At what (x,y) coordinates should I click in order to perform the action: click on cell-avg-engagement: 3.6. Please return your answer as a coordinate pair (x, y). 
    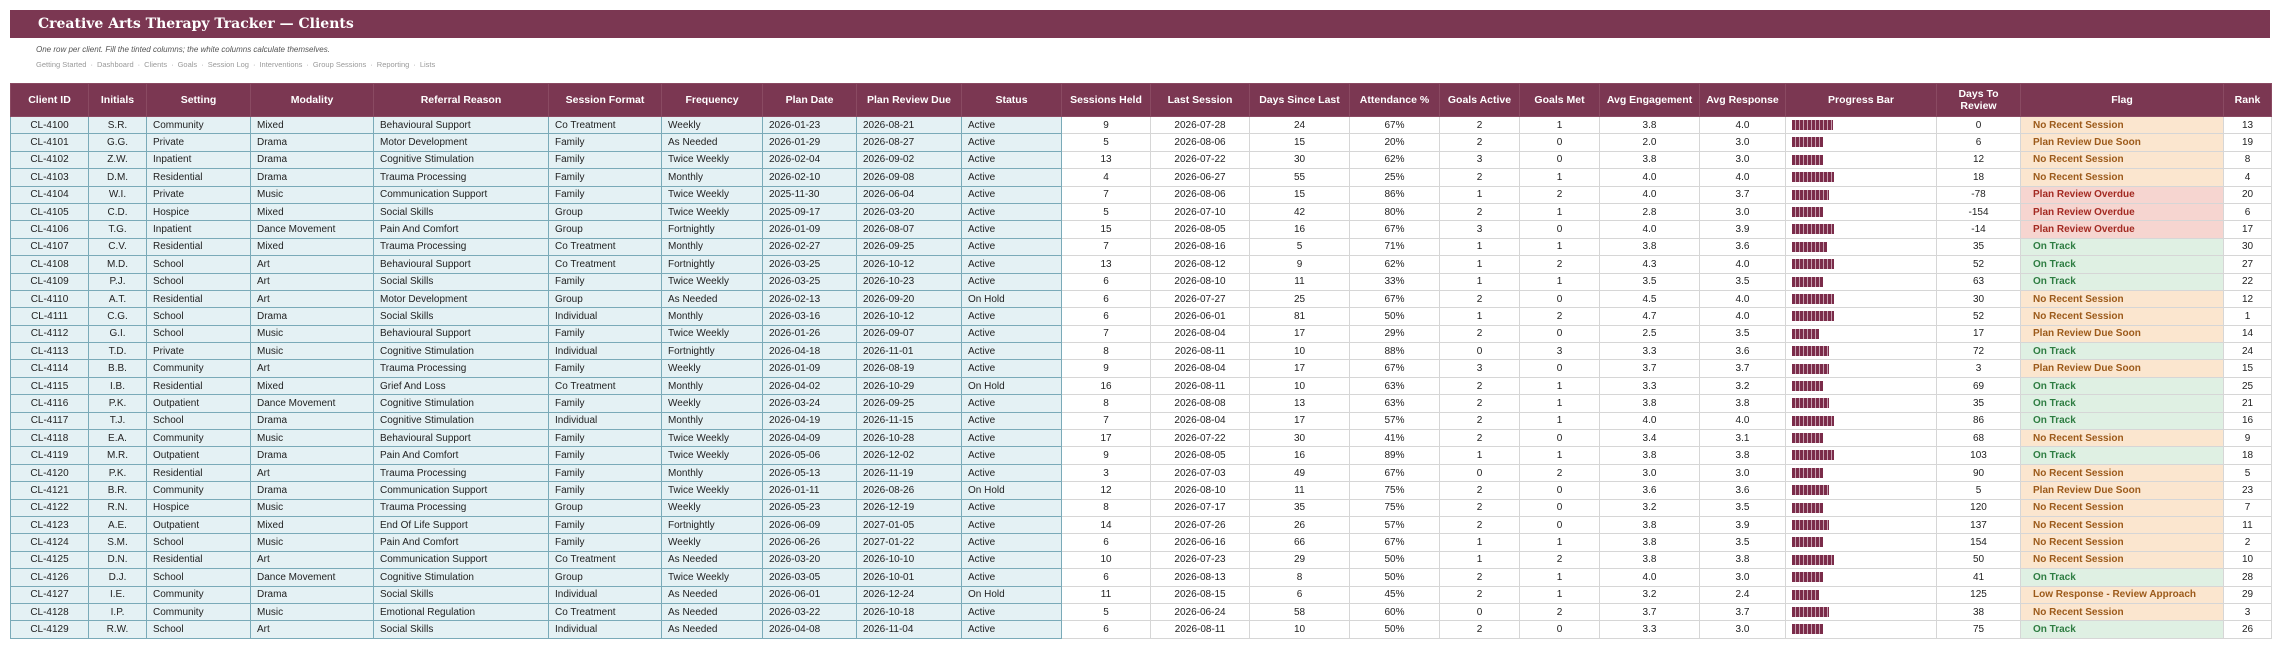
    Looking at the image, I should click on (1649, 490).